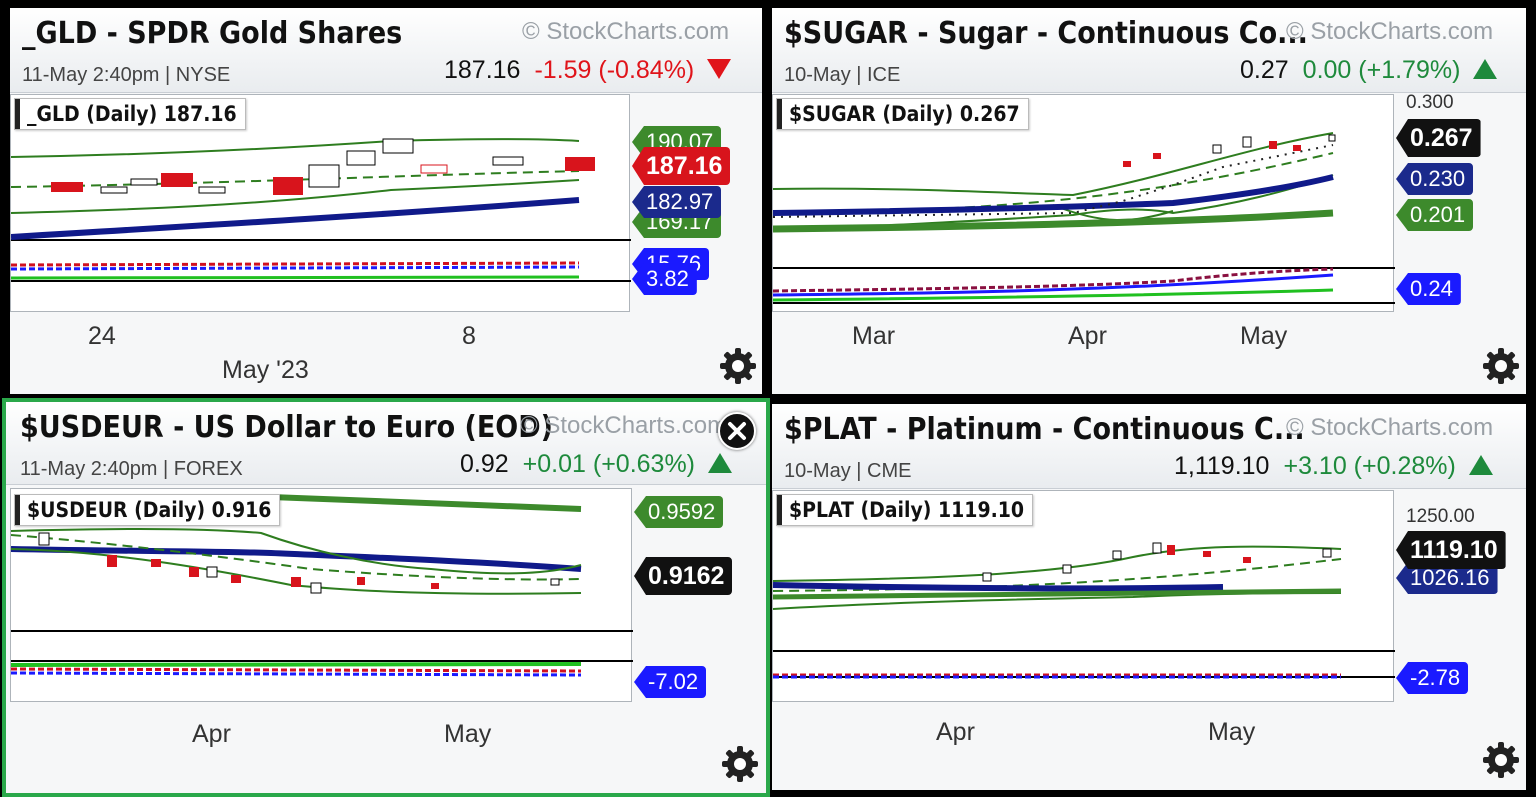 The image size is (1536, 797). Describe the element at coordinates (147, 510) in the screenshot. I see `chart-label: $USDEUR (Daily) 0.916` at that location.